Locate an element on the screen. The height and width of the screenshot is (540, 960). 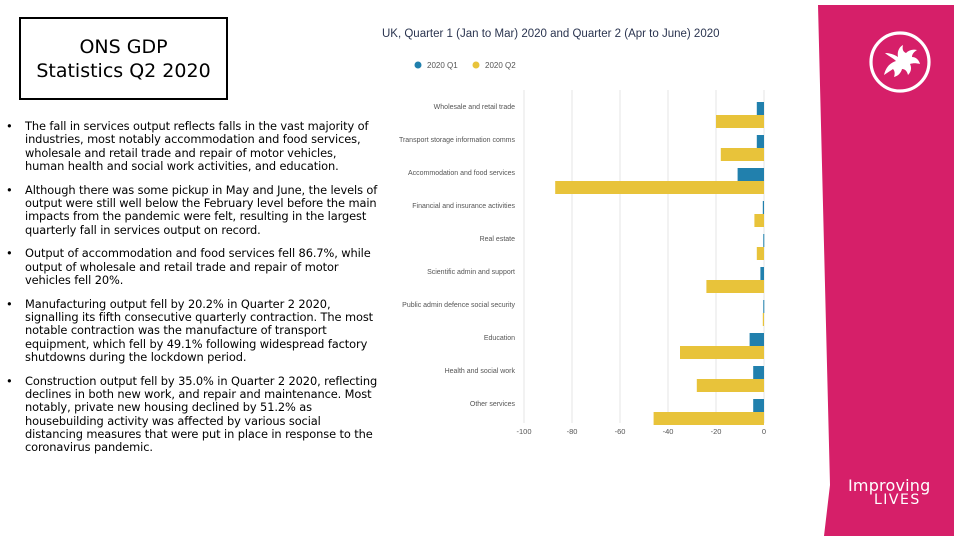
x-tick-label: 0 is located at coordinates (764, 431).